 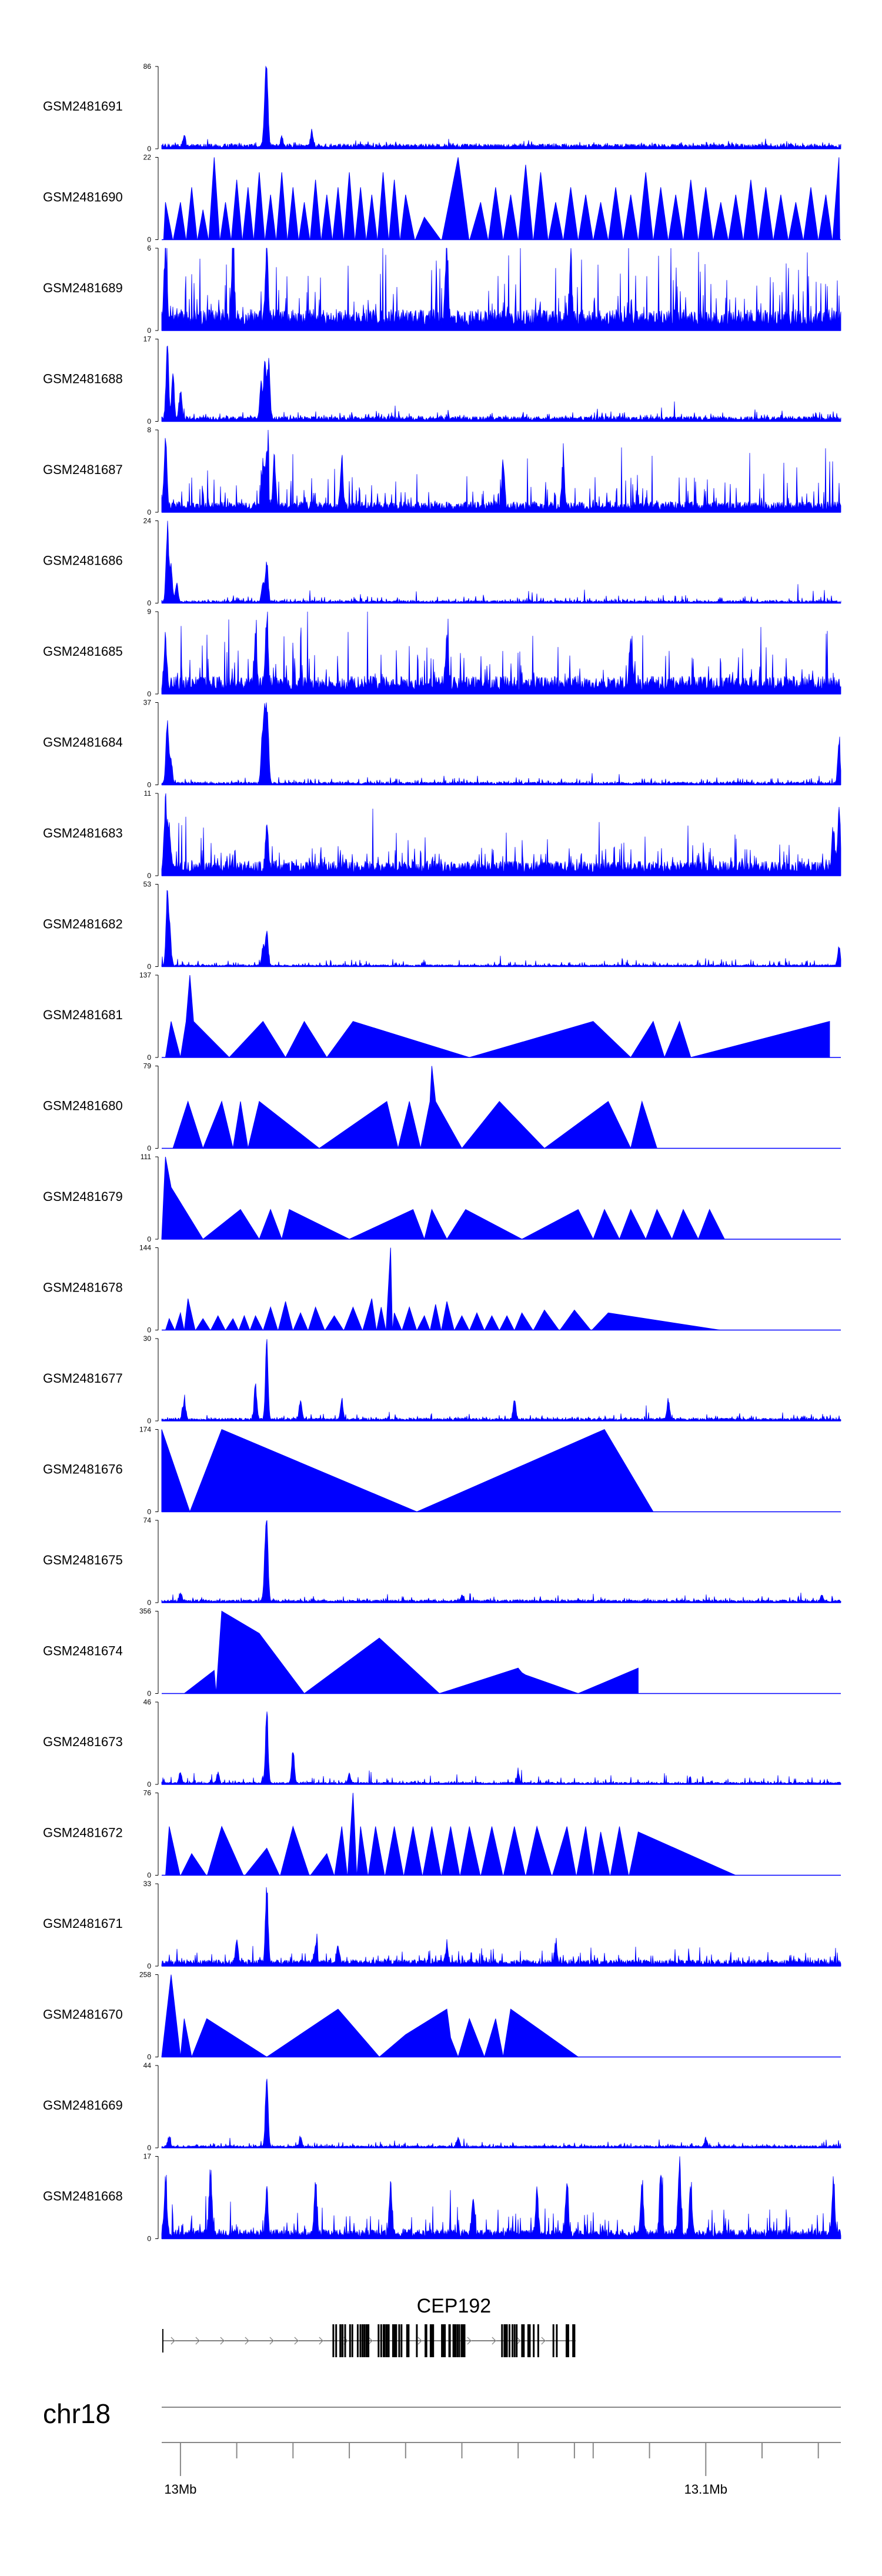 I want to click on chromosome-label: chr18, so click(x=77, y=2413).